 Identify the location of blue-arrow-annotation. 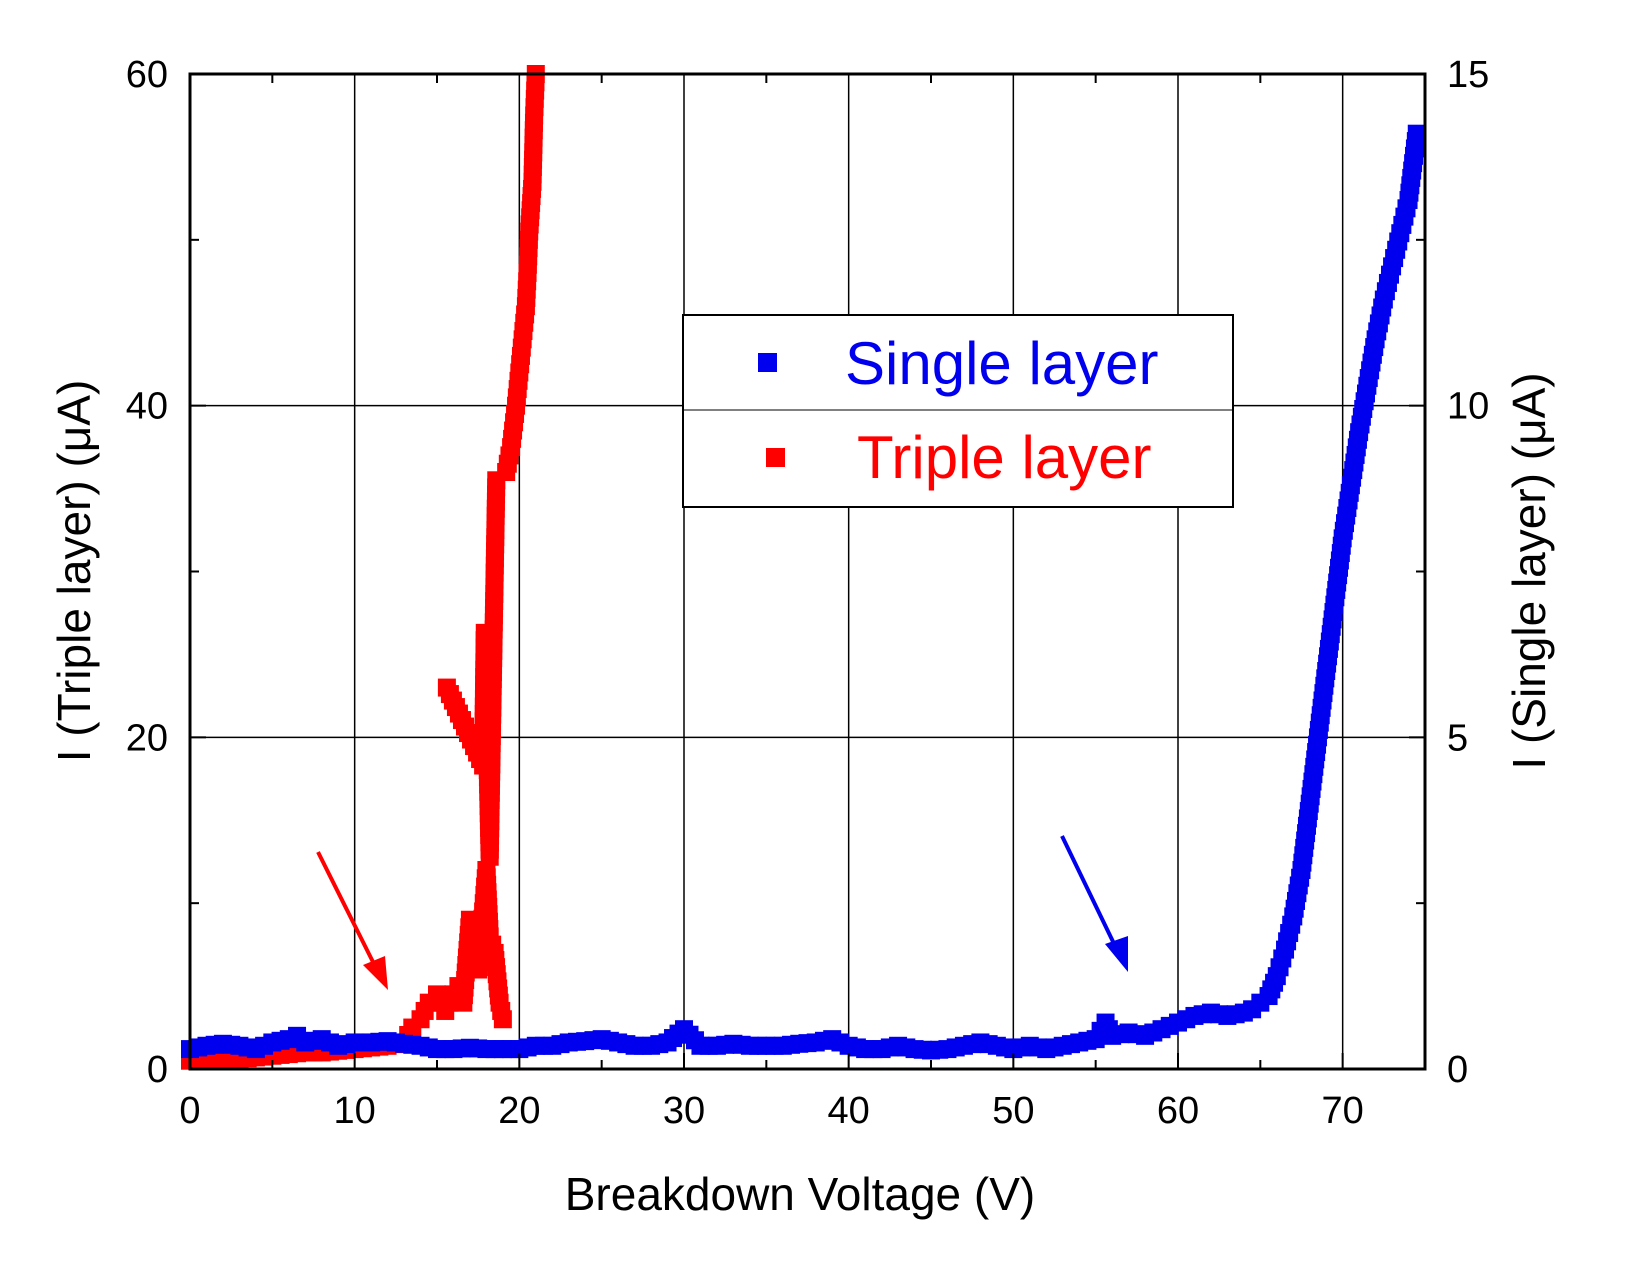
(1094, 903).